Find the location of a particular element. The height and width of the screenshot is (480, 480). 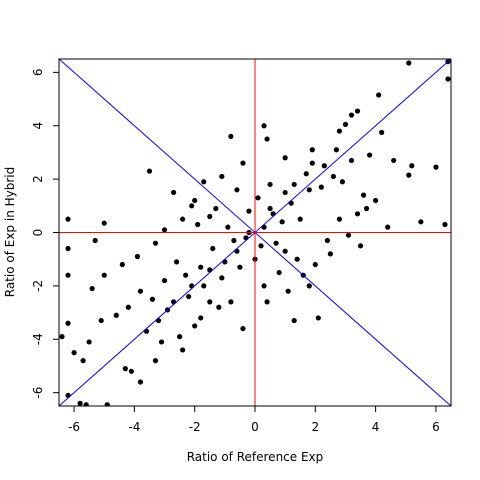

x-tick-label: -6 is located at coordinates (74, 427).